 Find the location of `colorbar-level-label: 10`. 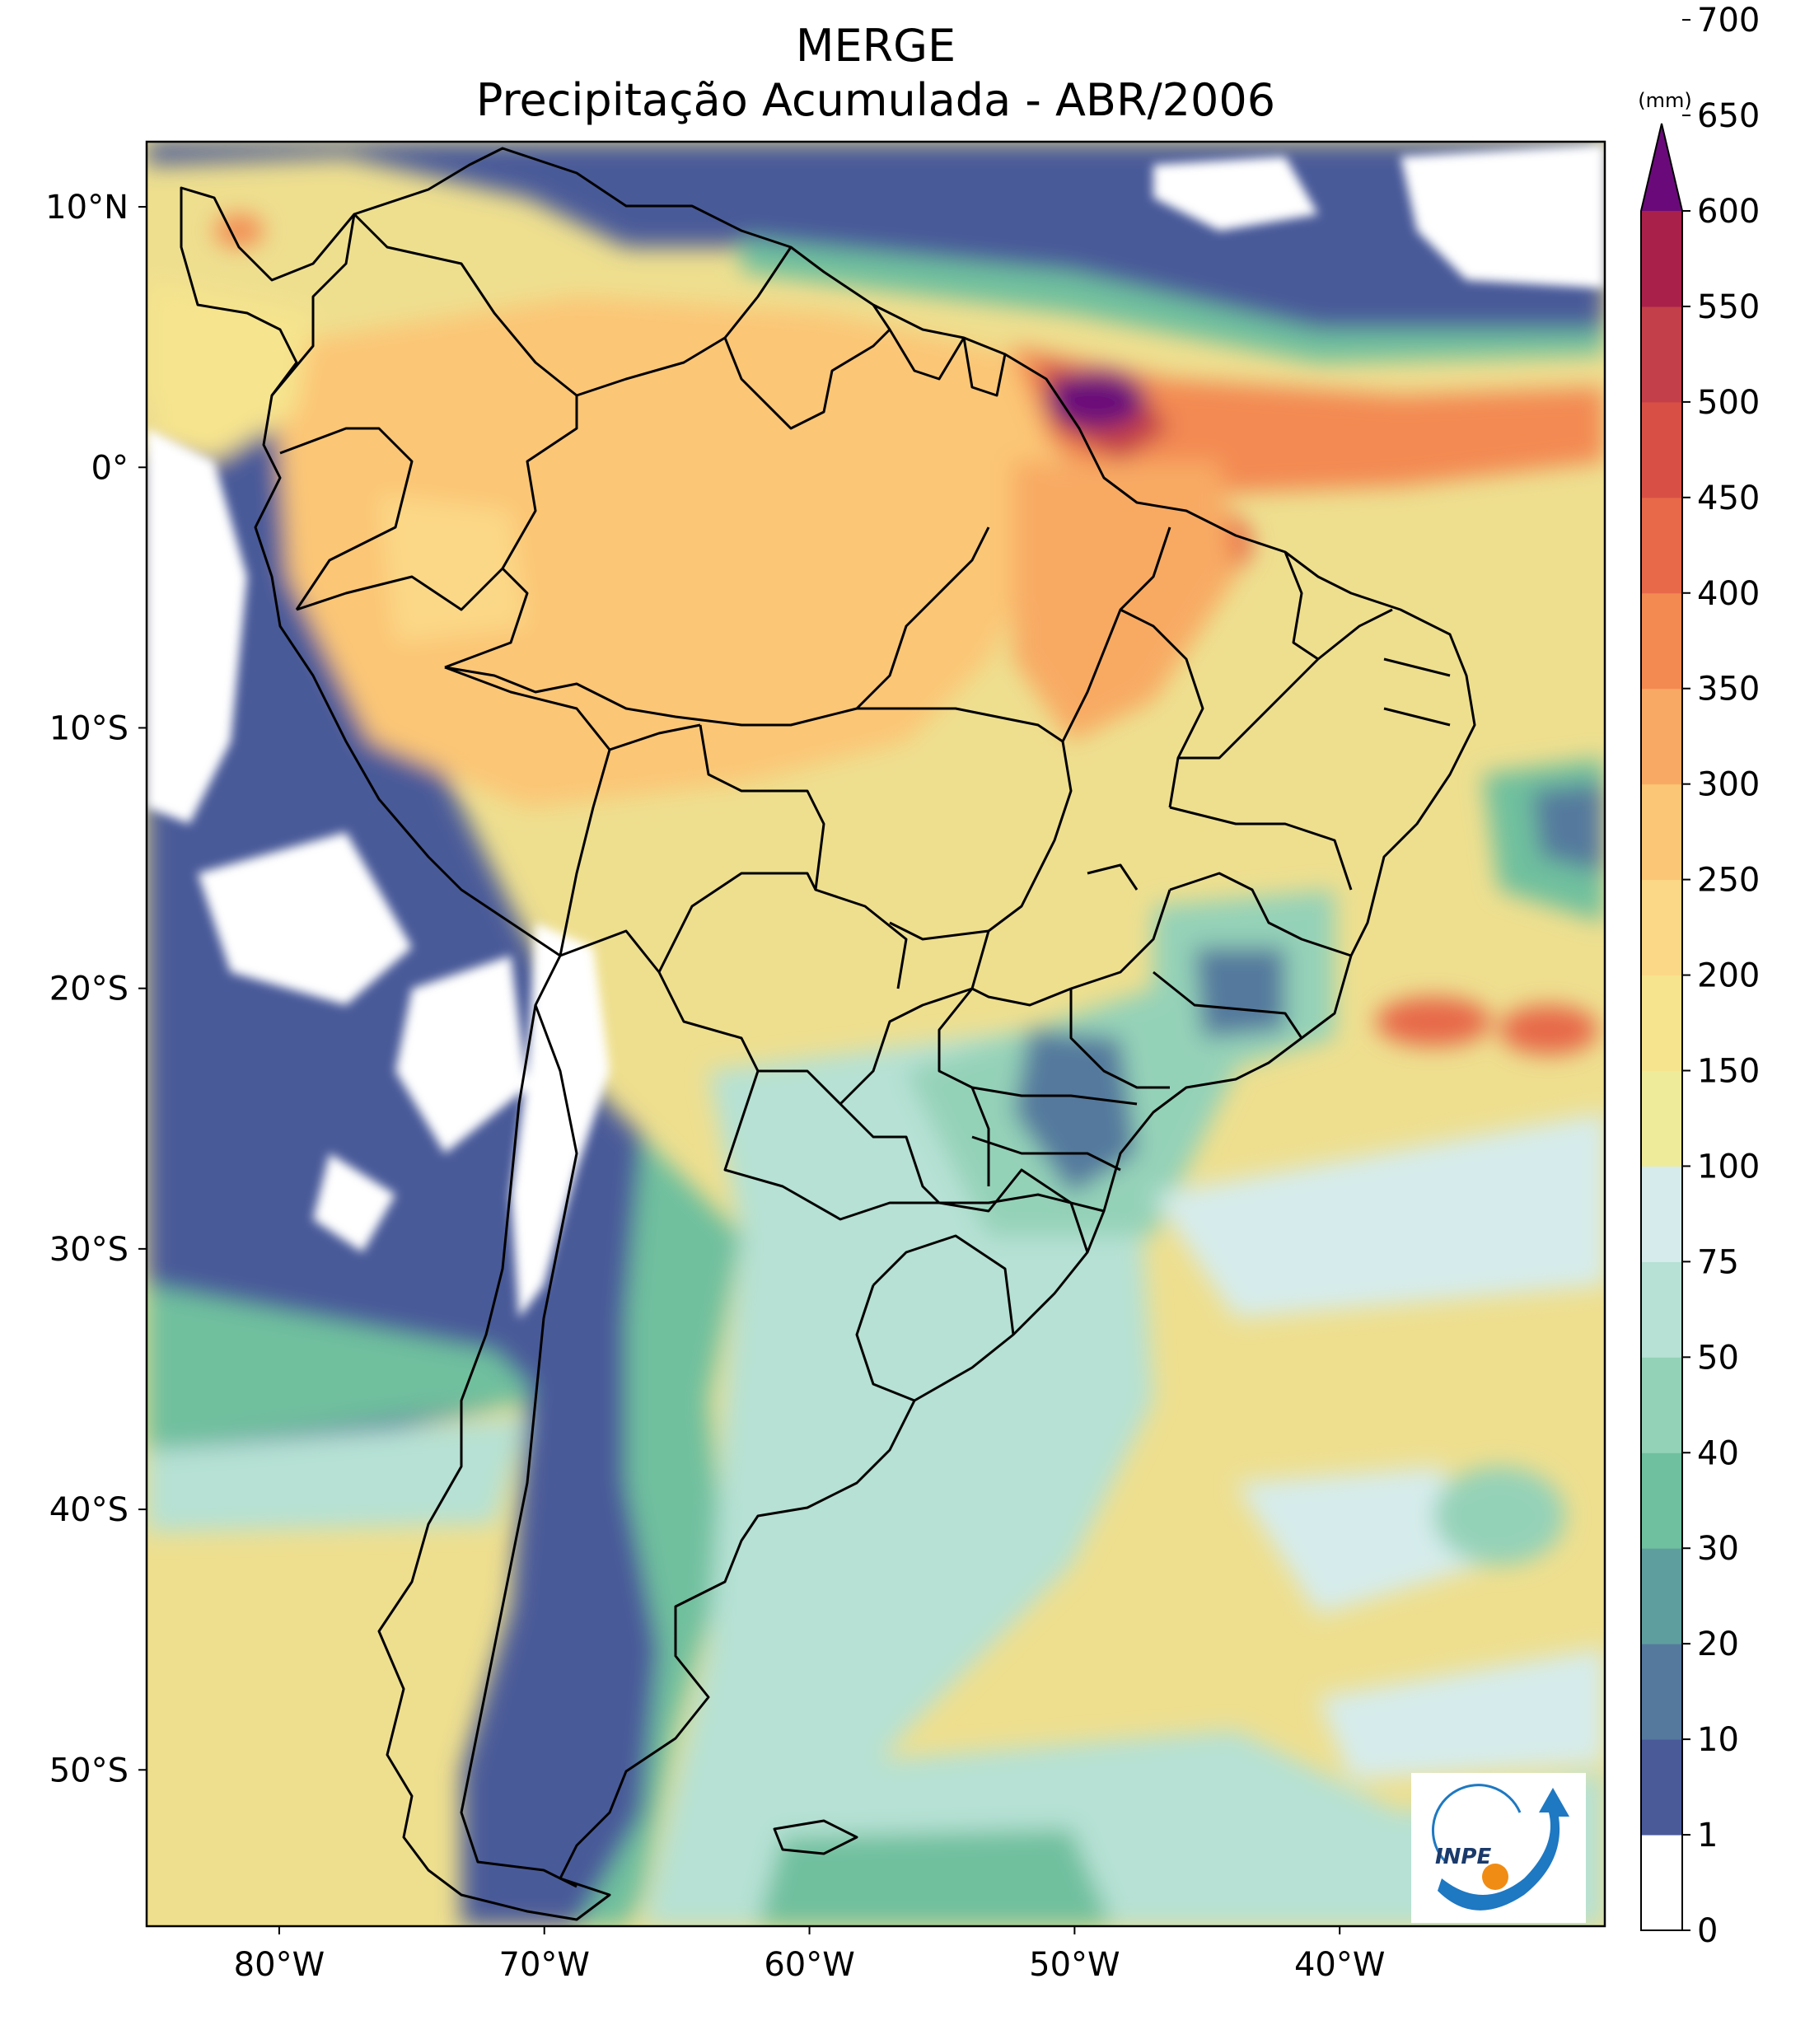

colorbar-level-label: 10 is located at coordinates (1718, 1740).